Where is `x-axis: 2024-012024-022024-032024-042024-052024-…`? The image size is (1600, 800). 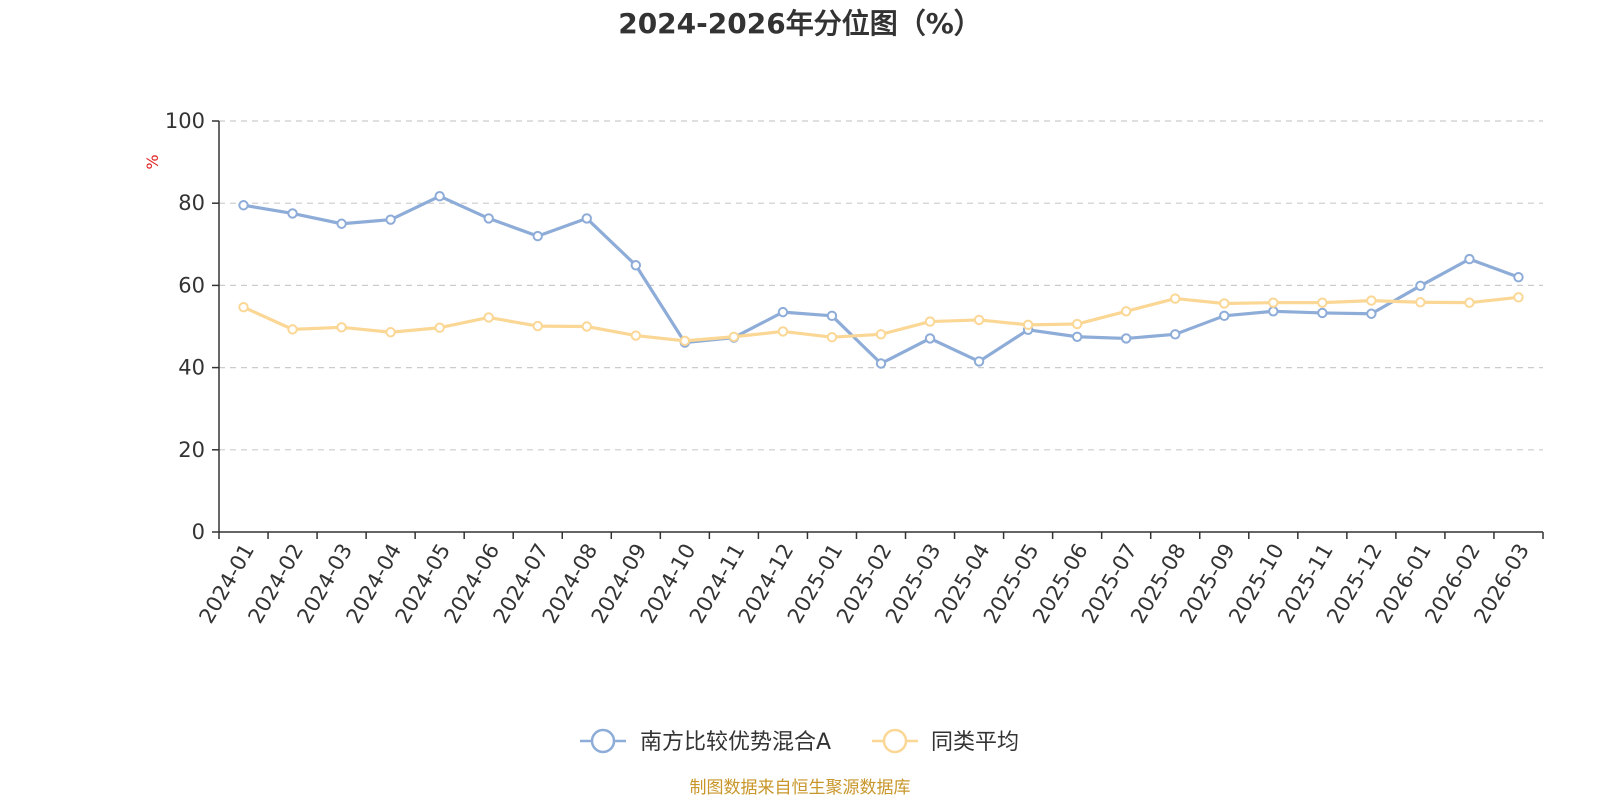 x-axis: 2024-012024-022024-032024-042024-052024-… is located at coordinates (869, 579).